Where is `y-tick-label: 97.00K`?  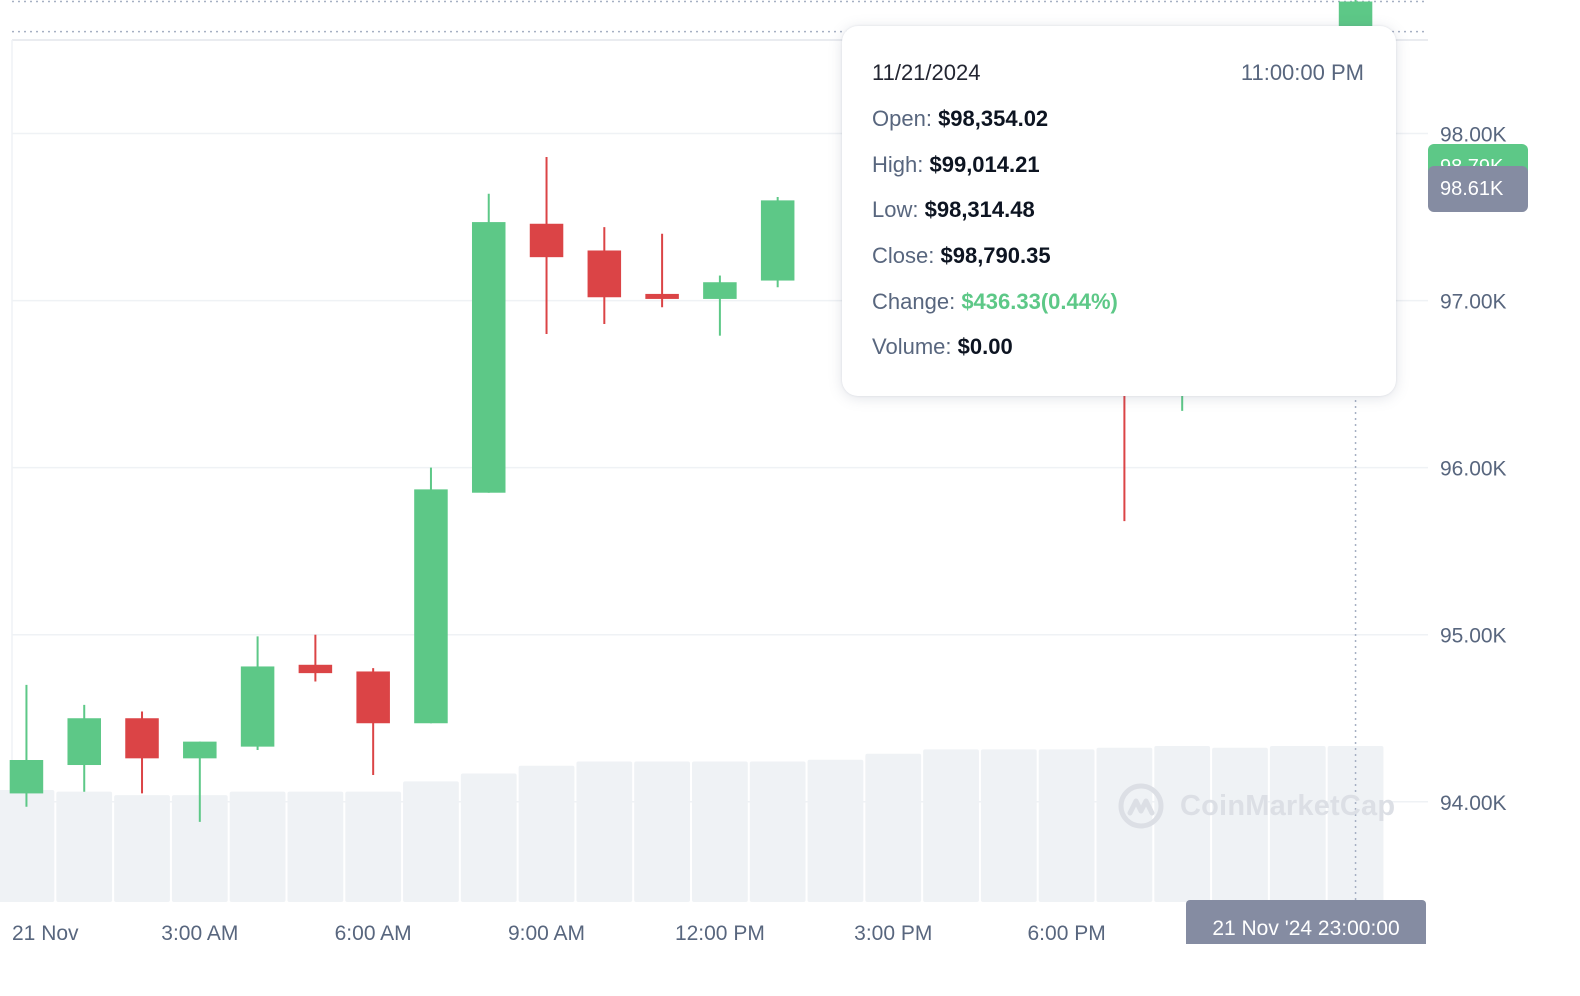 y-tick-label: 97.00K is located at coordinates (1473, 302).